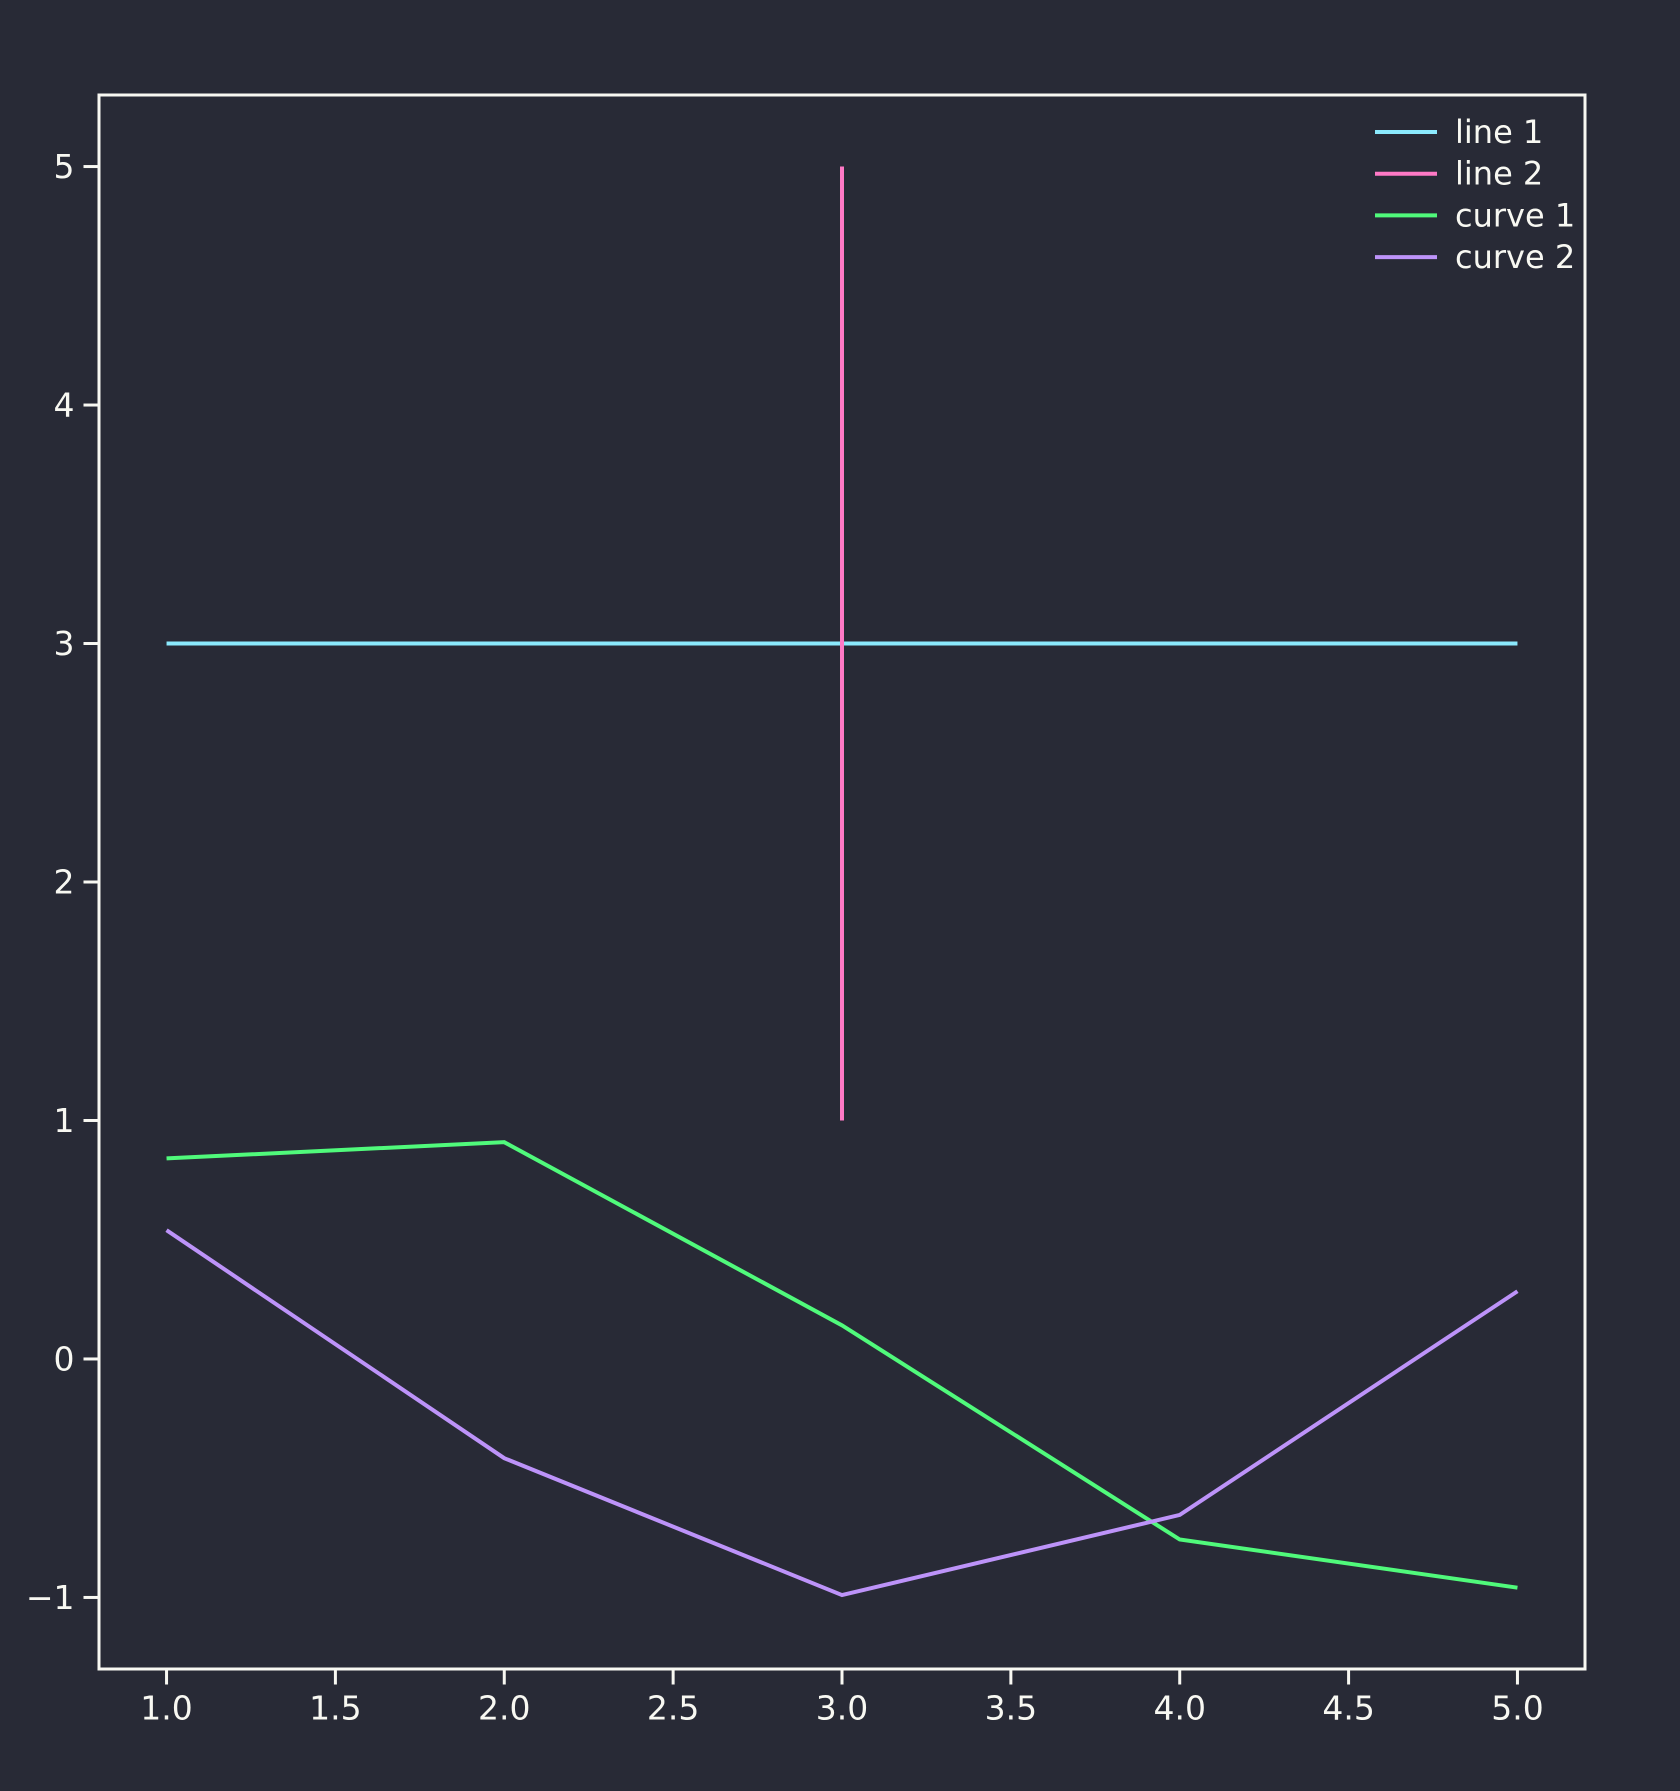 This screenshot has width=1680, height=1791. I want to click on legend-entry-line-2: line 2, so click(1459, 174).